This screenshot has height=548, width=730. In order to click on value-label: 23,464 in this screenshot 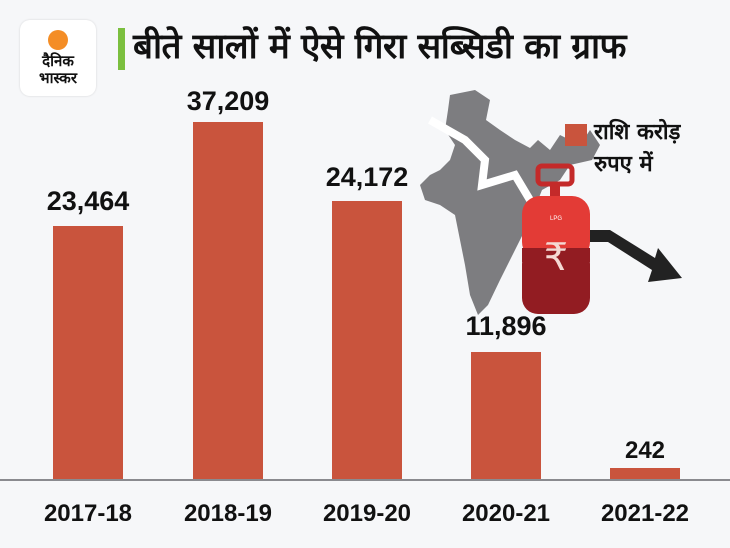, I will do `click(88, 201)`.